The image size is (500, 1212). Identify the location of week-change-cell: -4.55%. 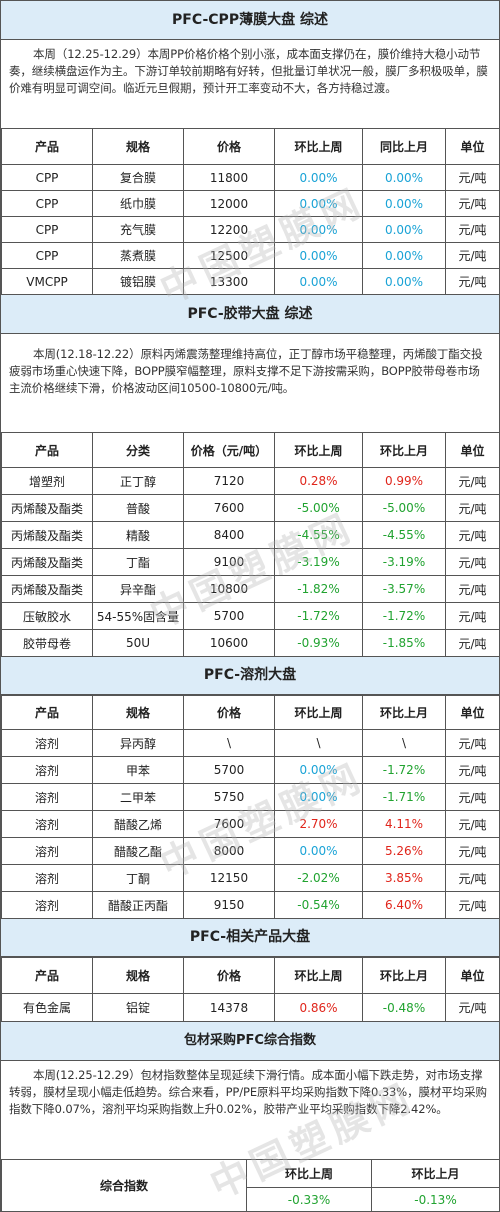
(318, 535).